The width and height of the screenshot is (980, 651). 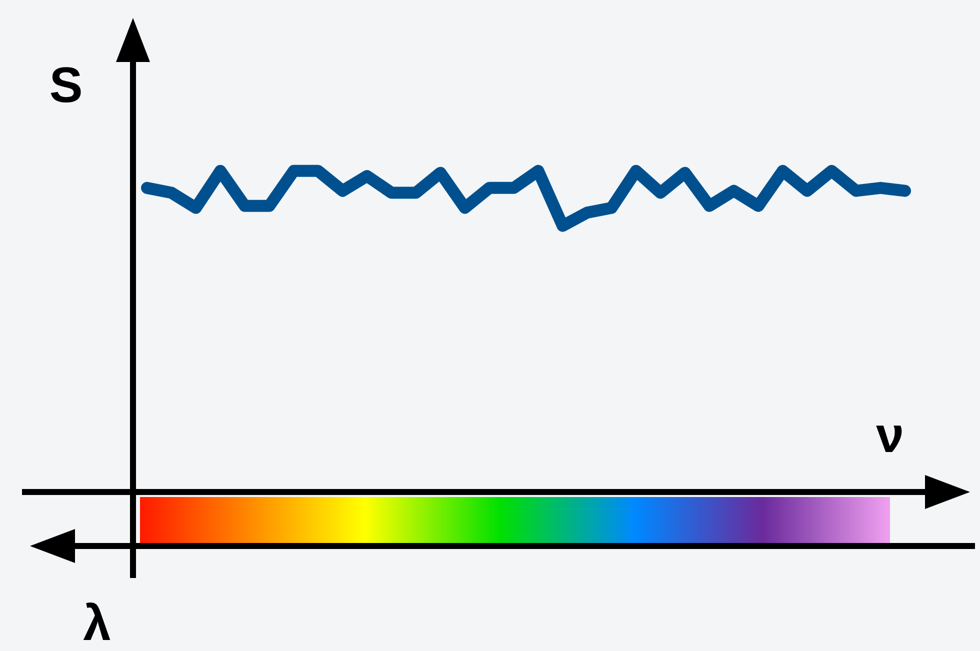 I want to click on x-axis-title: ν, so click(x=890, y=435).